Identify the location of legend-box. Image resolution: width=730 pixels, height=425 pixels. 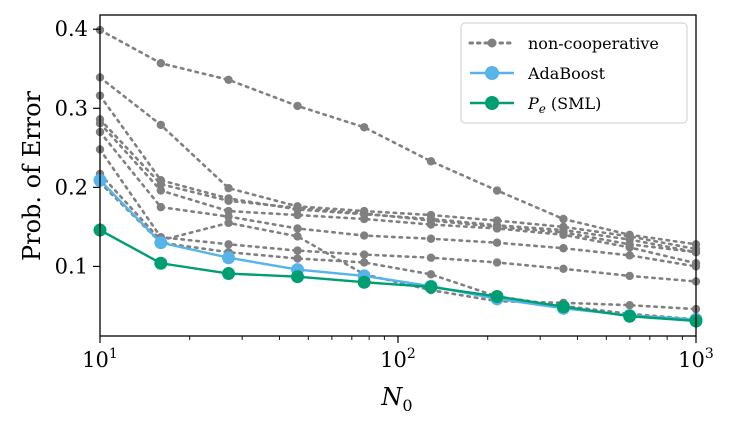
(574, 73).